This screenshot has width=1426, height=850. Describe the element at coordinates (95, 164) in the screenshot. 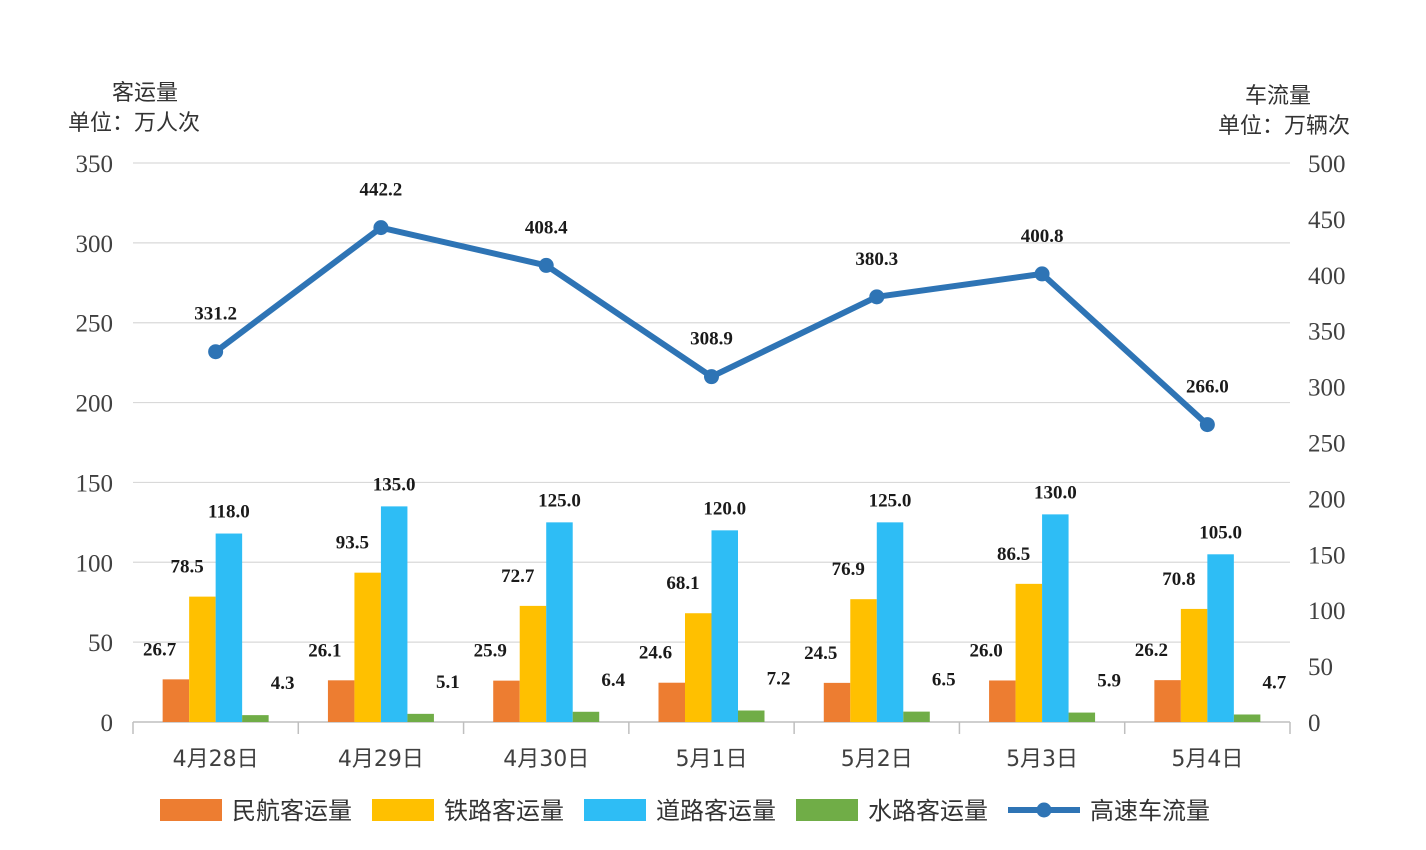

I see `left-tick-label: 350` at that location.